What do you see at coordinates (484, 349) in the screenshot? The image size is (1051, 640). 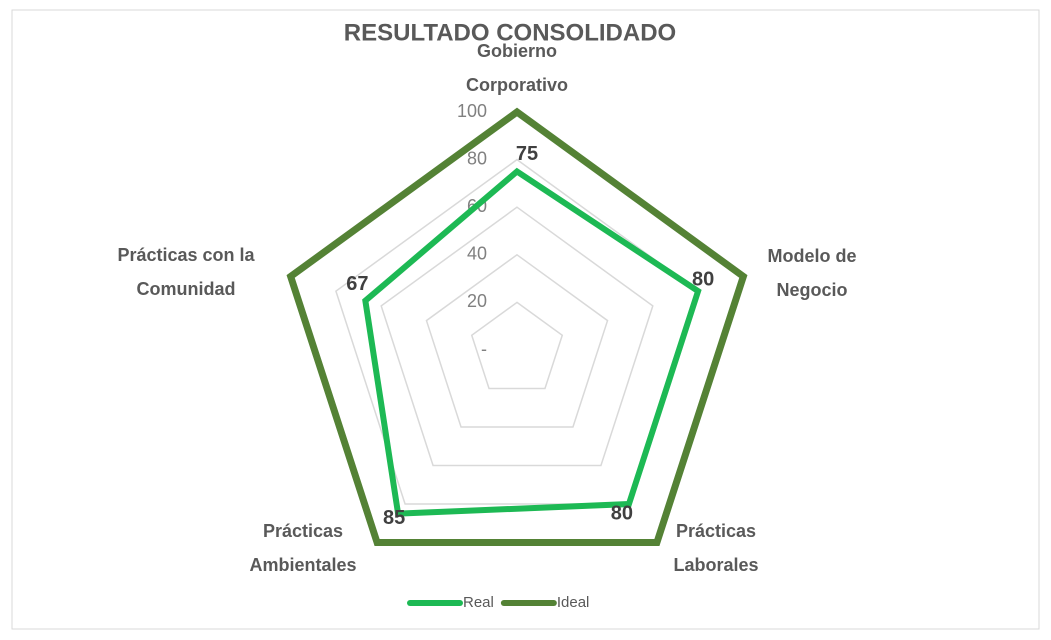 I see `y-tick-label: -` at bounding box center [484, 349].